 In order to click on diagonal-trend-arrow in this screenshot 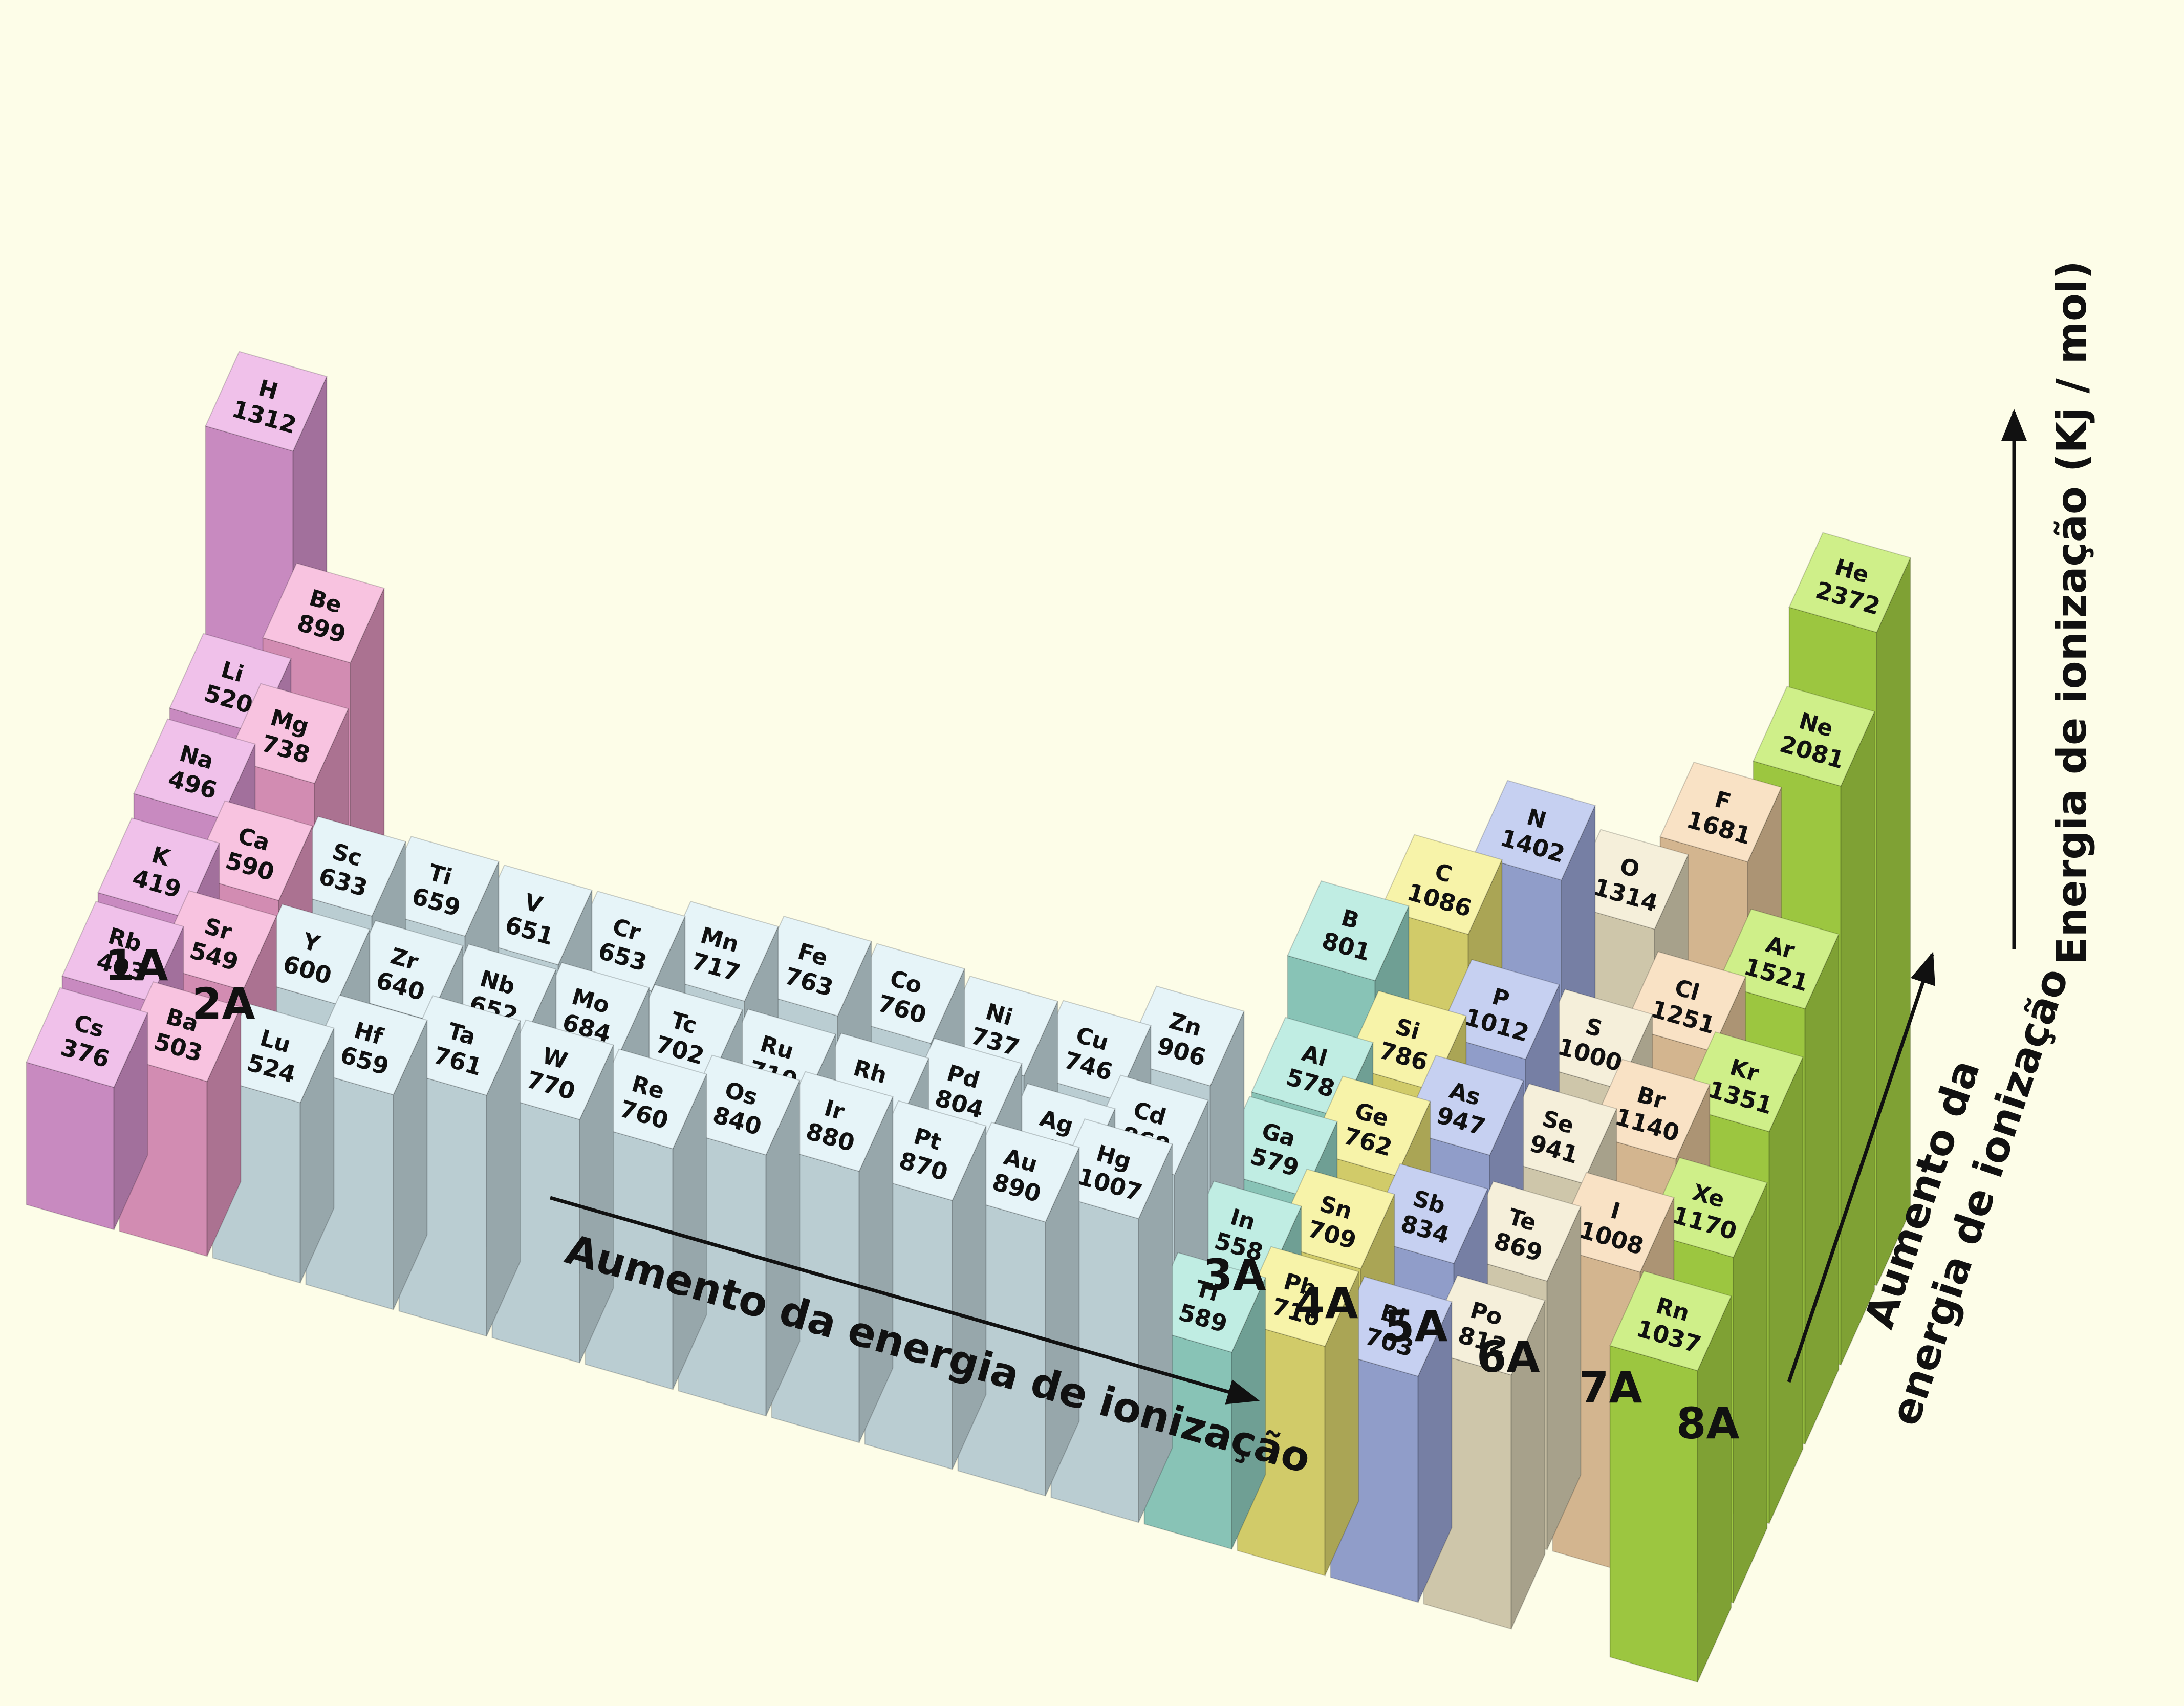, I will do `click(1861, 1167)`.